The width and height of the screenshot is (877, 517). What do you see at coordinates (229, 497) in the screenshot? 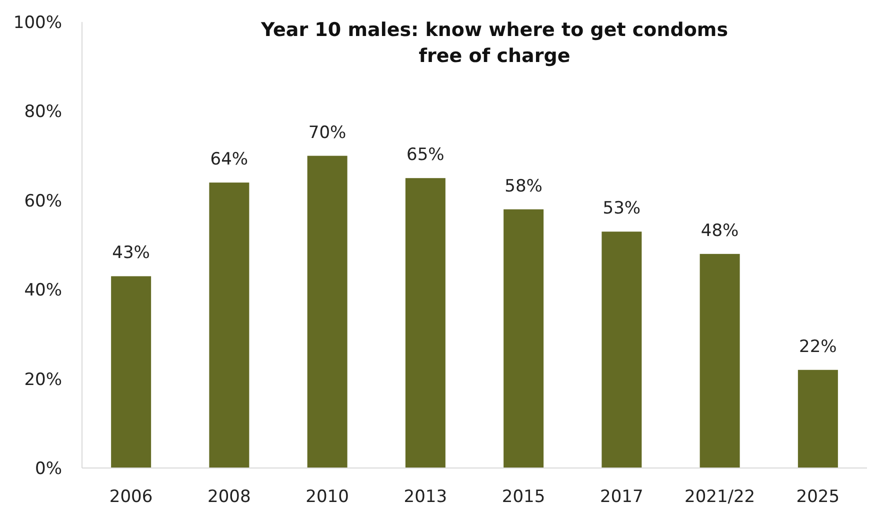
I see `x-tick-label: 2008` at bounding box center [229, 497].